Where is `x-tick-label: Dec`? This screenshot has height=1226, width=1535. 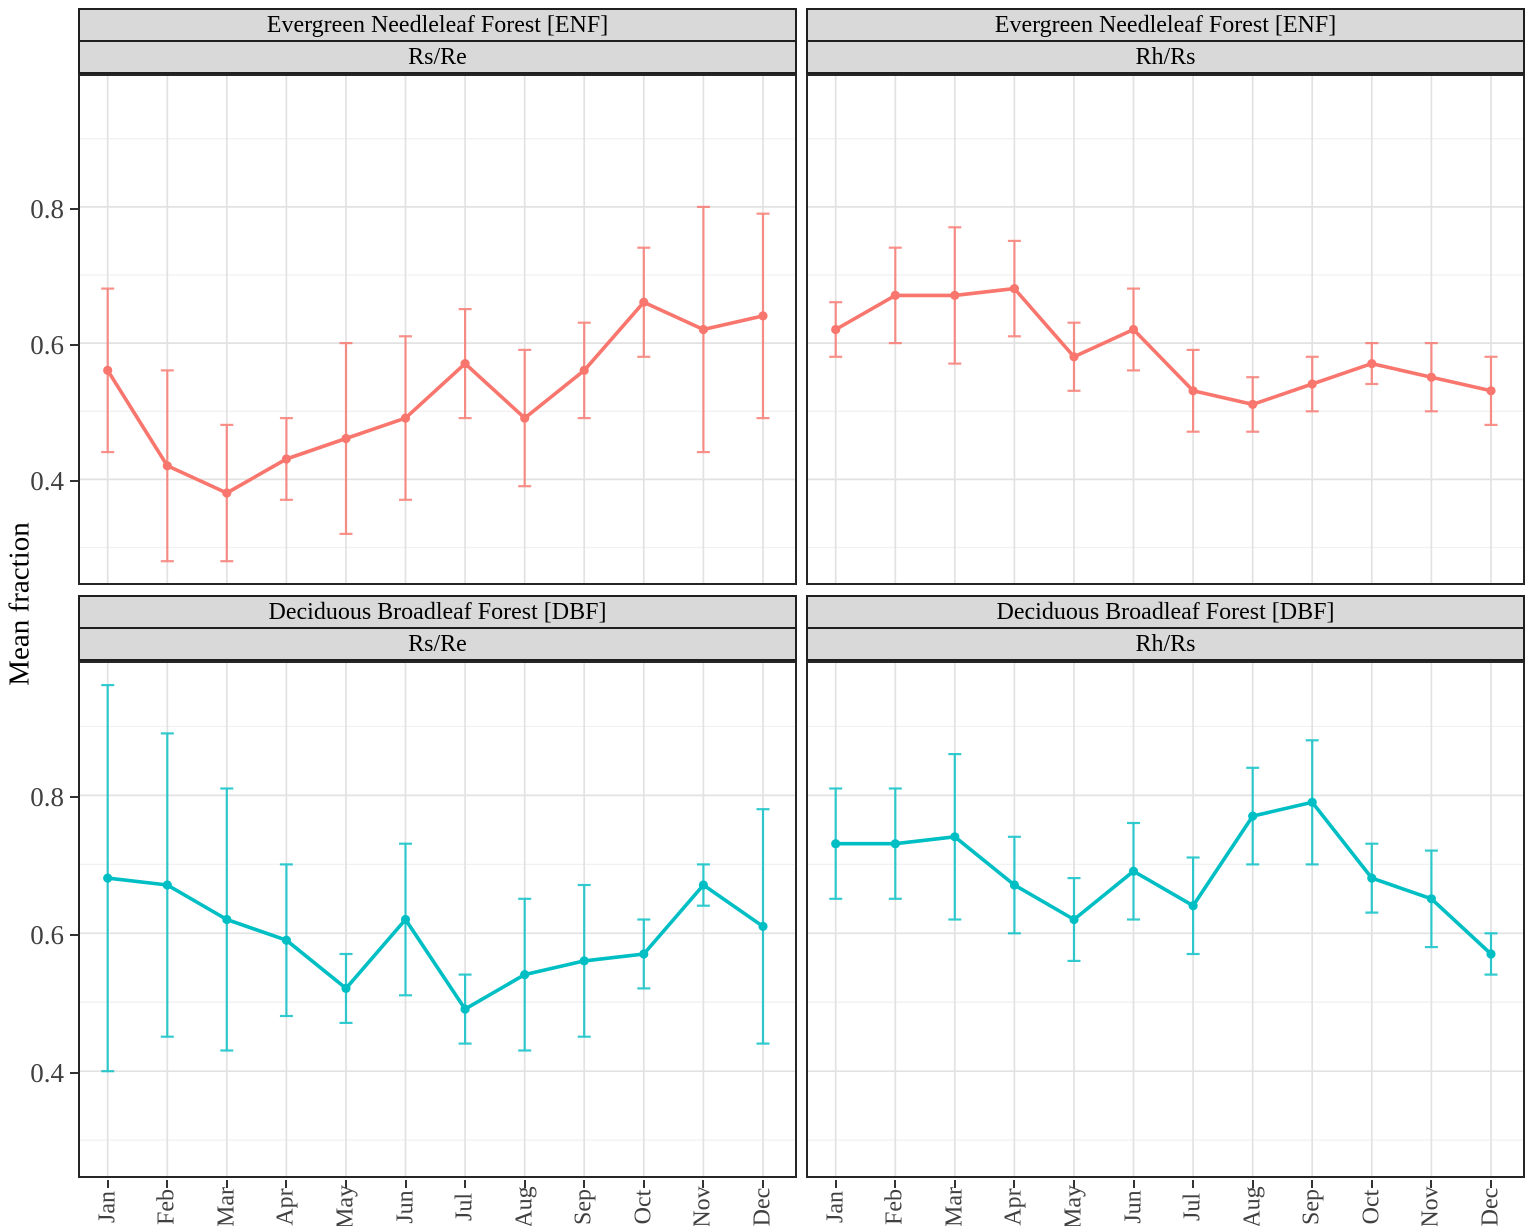 x-tick-label: Dec is located at coordinates (1490, 1206).